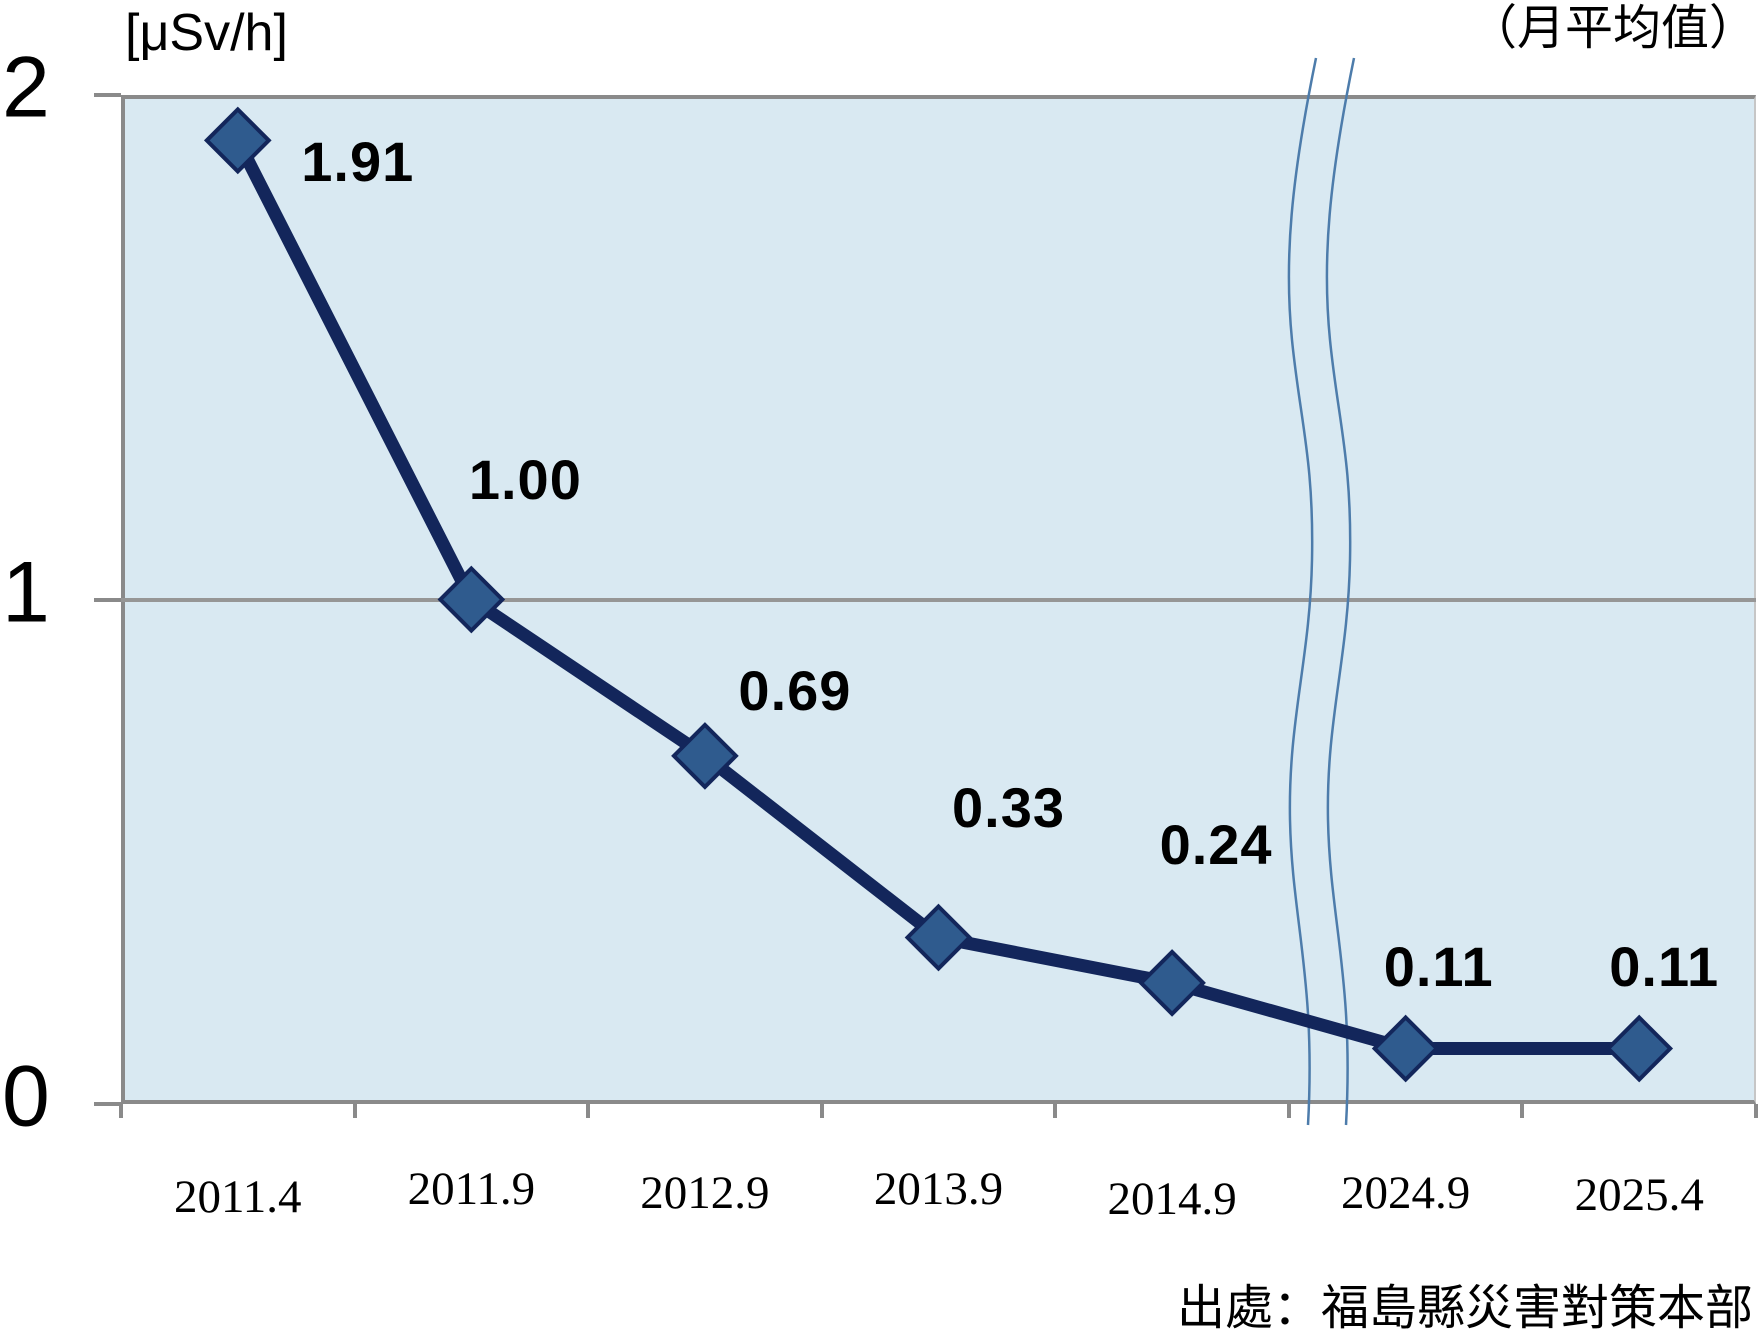 The image size is (1761, 1339). What do you see at coordinates (1216, 844) in the screenshot?
I see `data-label: 0.24` at bounding box center [1216, 844].